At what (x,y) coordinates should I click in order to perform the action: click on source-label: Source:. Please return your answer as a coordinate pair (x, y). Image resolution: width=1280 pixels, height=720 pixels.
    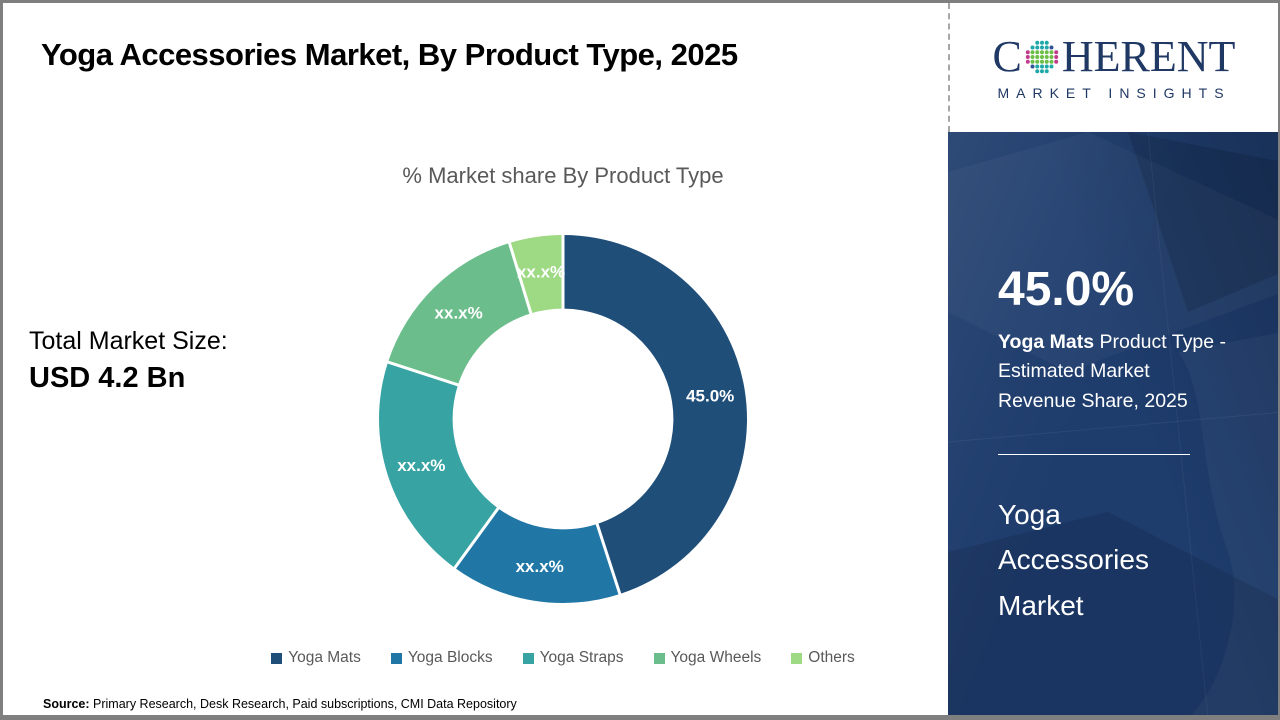
    Looking at the image, I should click on (66, 704).